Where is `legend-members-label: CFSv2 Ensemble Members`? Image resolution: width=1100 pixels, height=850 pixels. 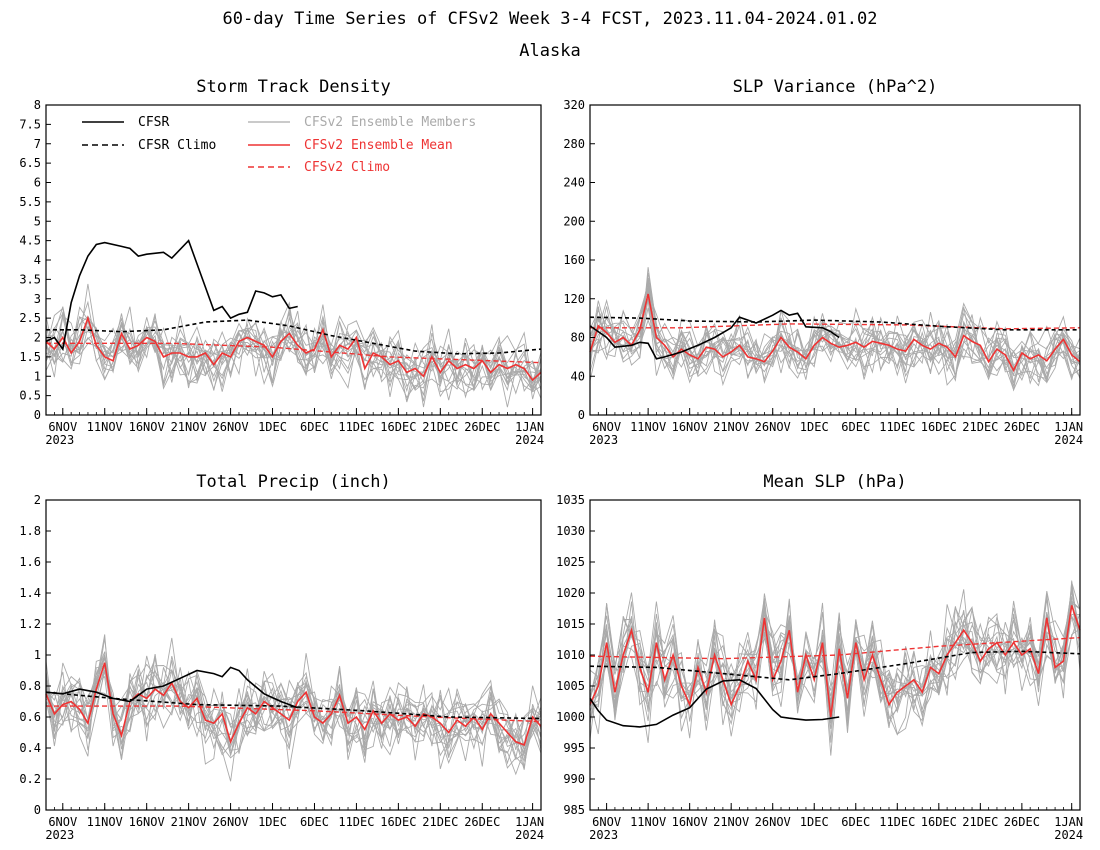 legend-members-label: CFSv2 Ensemble Members is located at coordinates (390, 122).